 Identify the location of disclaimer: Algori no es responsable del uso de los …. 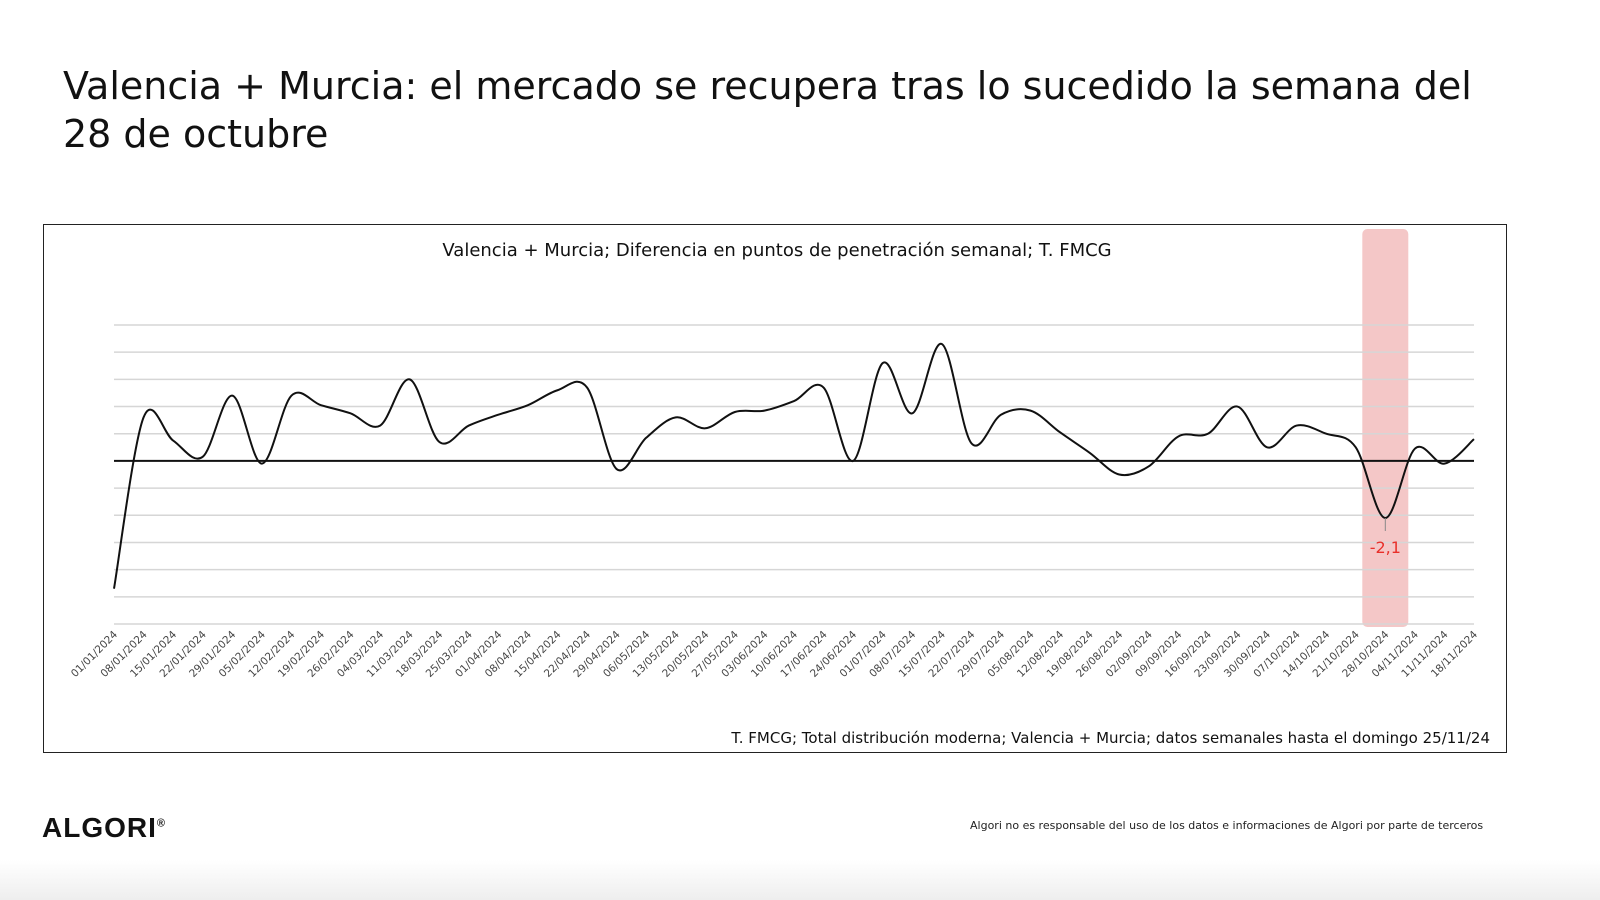
(1227, 825).